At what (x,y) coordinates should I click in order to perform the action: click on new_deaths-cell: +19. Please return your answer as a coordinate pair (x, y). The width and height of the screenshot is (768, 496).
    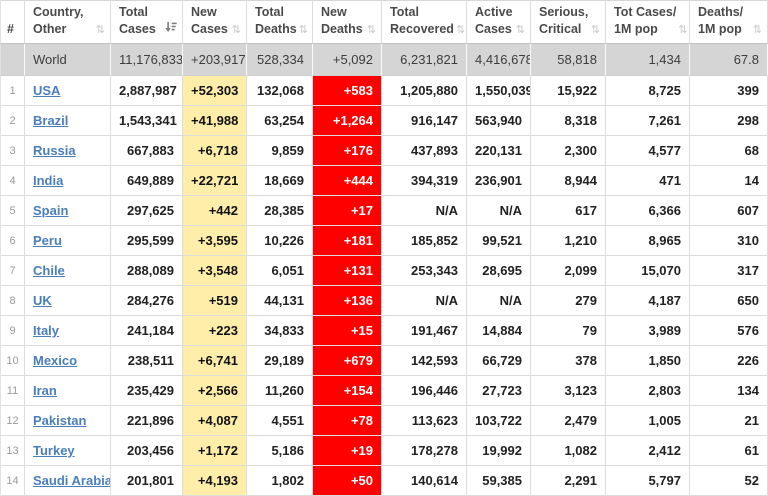
    Looking at the image, I should click on (347, 451).